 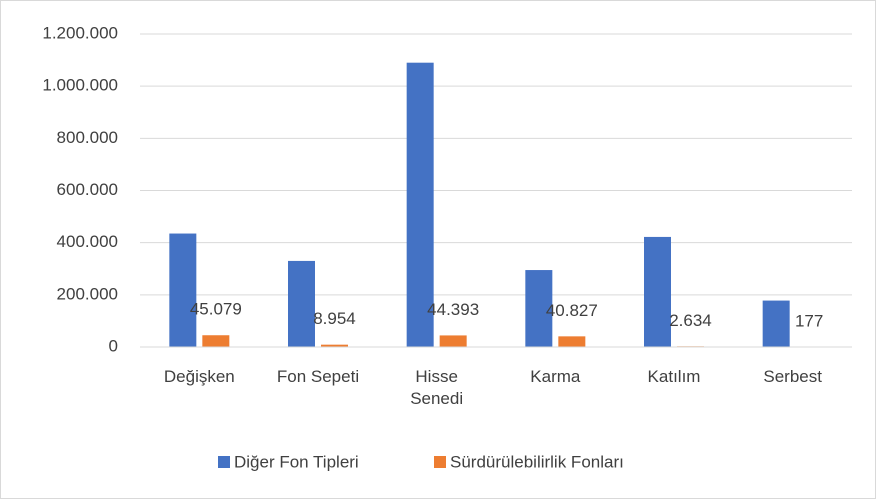 What do you see at coordinates (334, 318) in the screenshot?
I see `data-label: 8.954` at bounding box center [334, 318].